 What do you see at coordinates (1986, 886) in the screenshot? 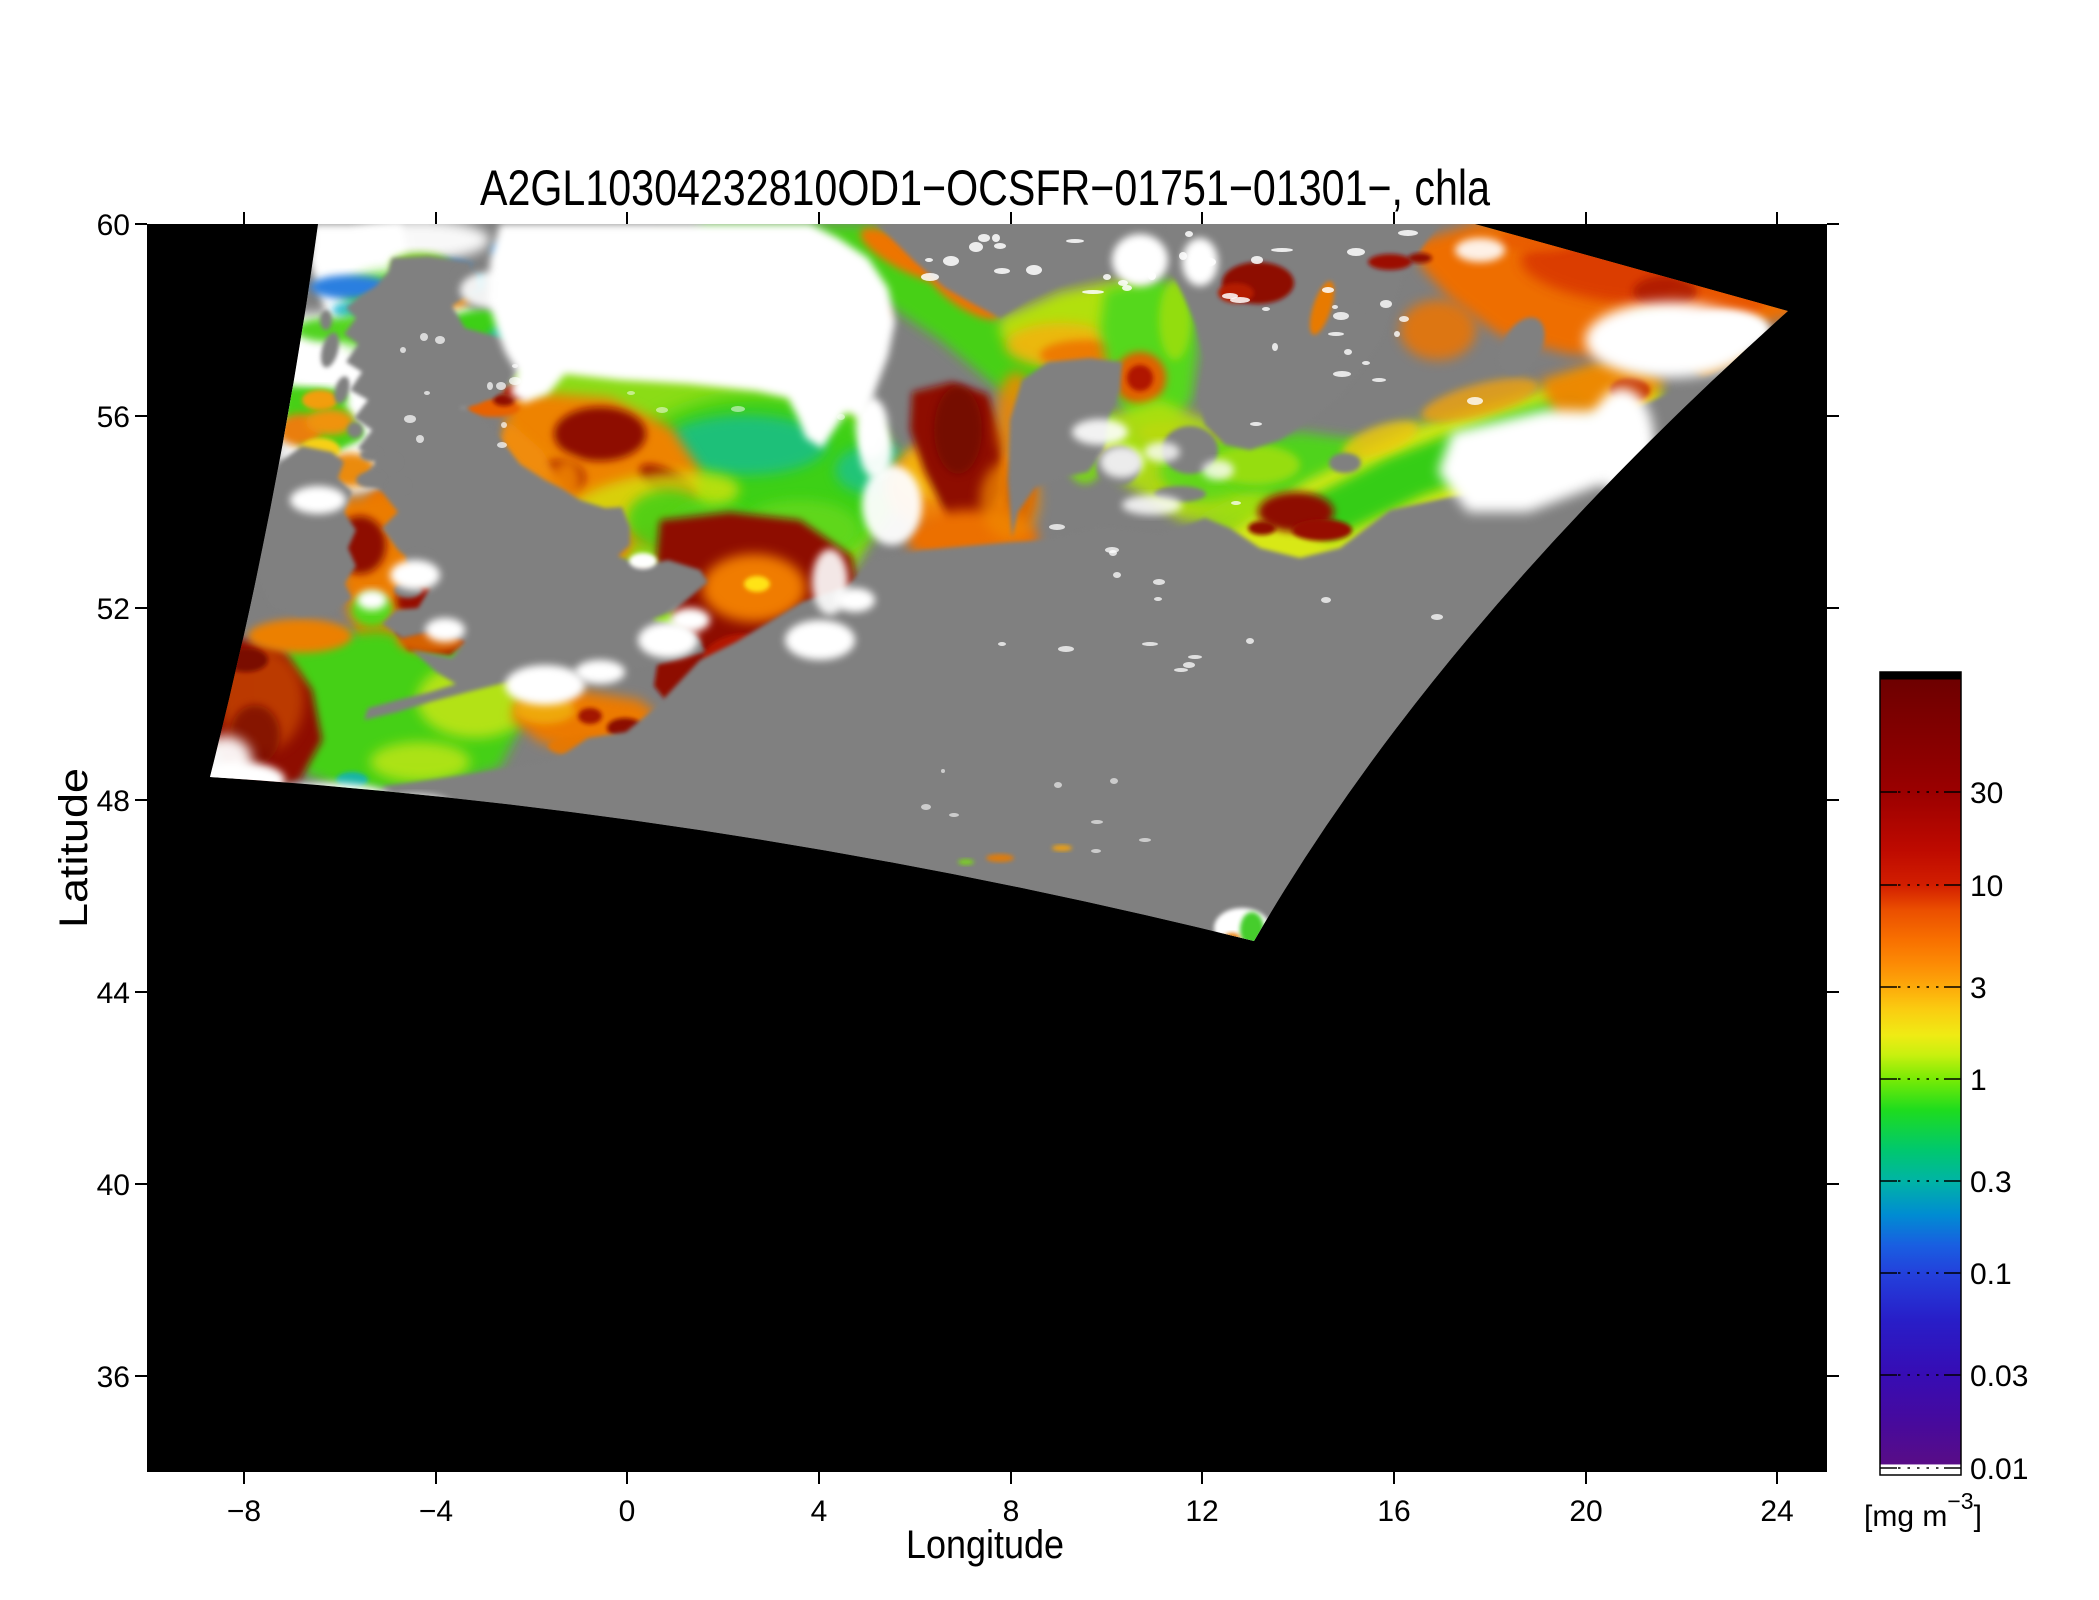
I see `svg-text: 10` at bounding box center [1986, 886].